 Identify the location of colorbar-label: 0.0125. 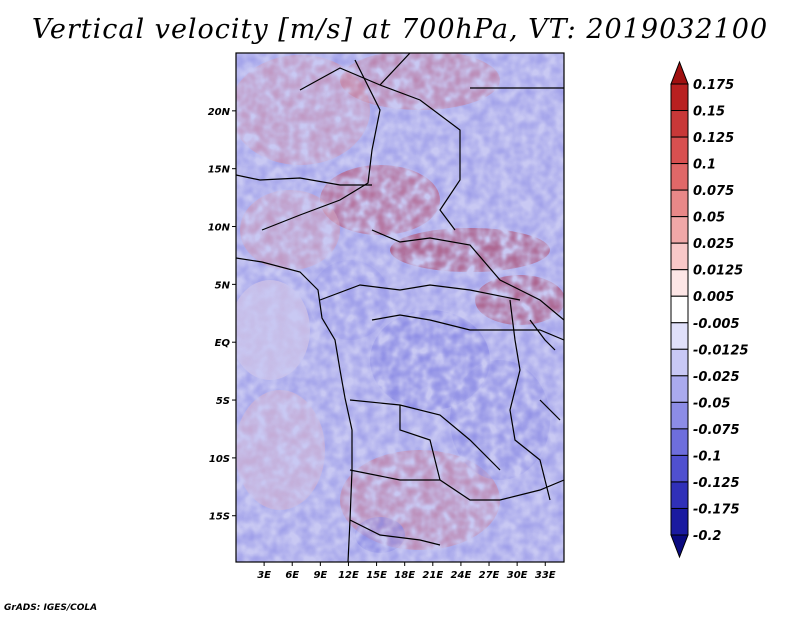
(718, 271).